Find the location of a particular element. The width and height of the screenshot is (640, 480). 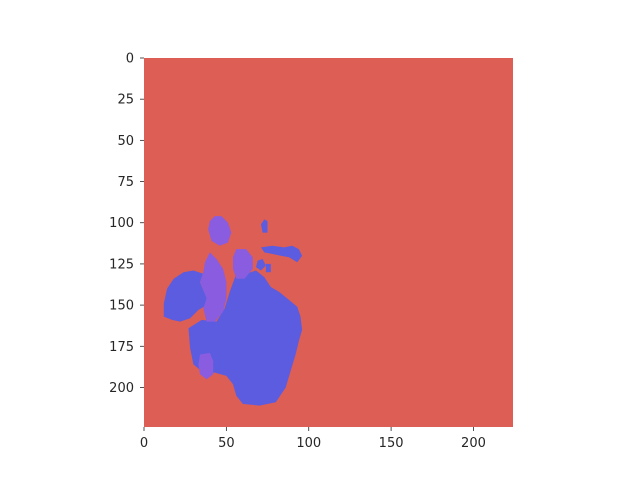

y-tick-label: 150 is located at coordinates (121, 306).